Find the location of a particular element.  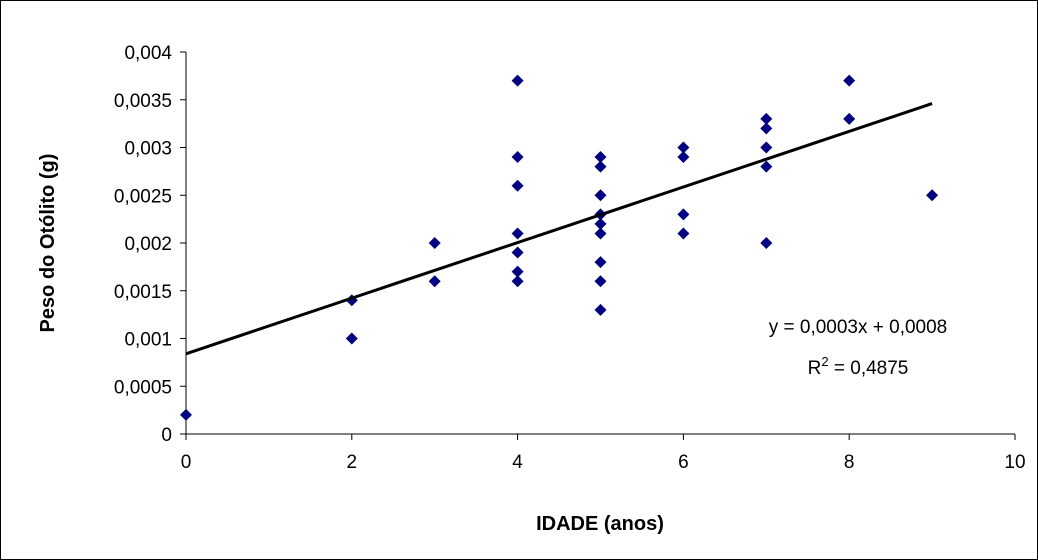

y-tick-label: 0,002 is located at coordinates (148, 244).